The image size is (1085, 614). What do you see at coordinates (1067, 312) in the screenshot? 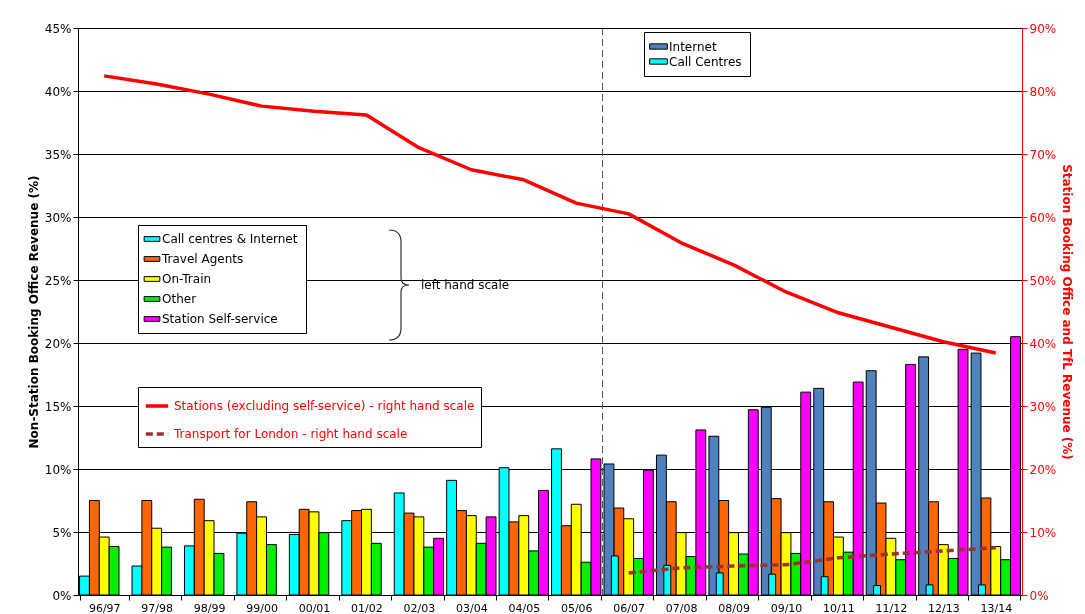
I see `y2-axis-title: Station Booking Office and TfL Revenue (%)` at bounding box center [1067, 312].